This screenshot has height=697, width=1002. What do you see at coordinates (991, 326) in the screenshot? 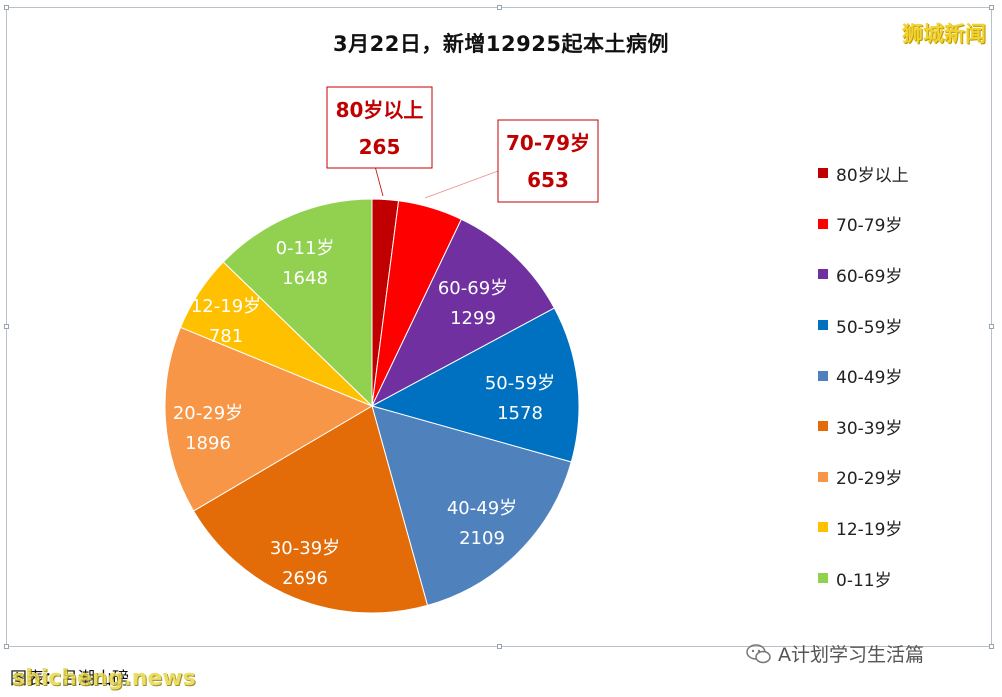
I see `resize-handle-right` at bounding box center [991, 326].